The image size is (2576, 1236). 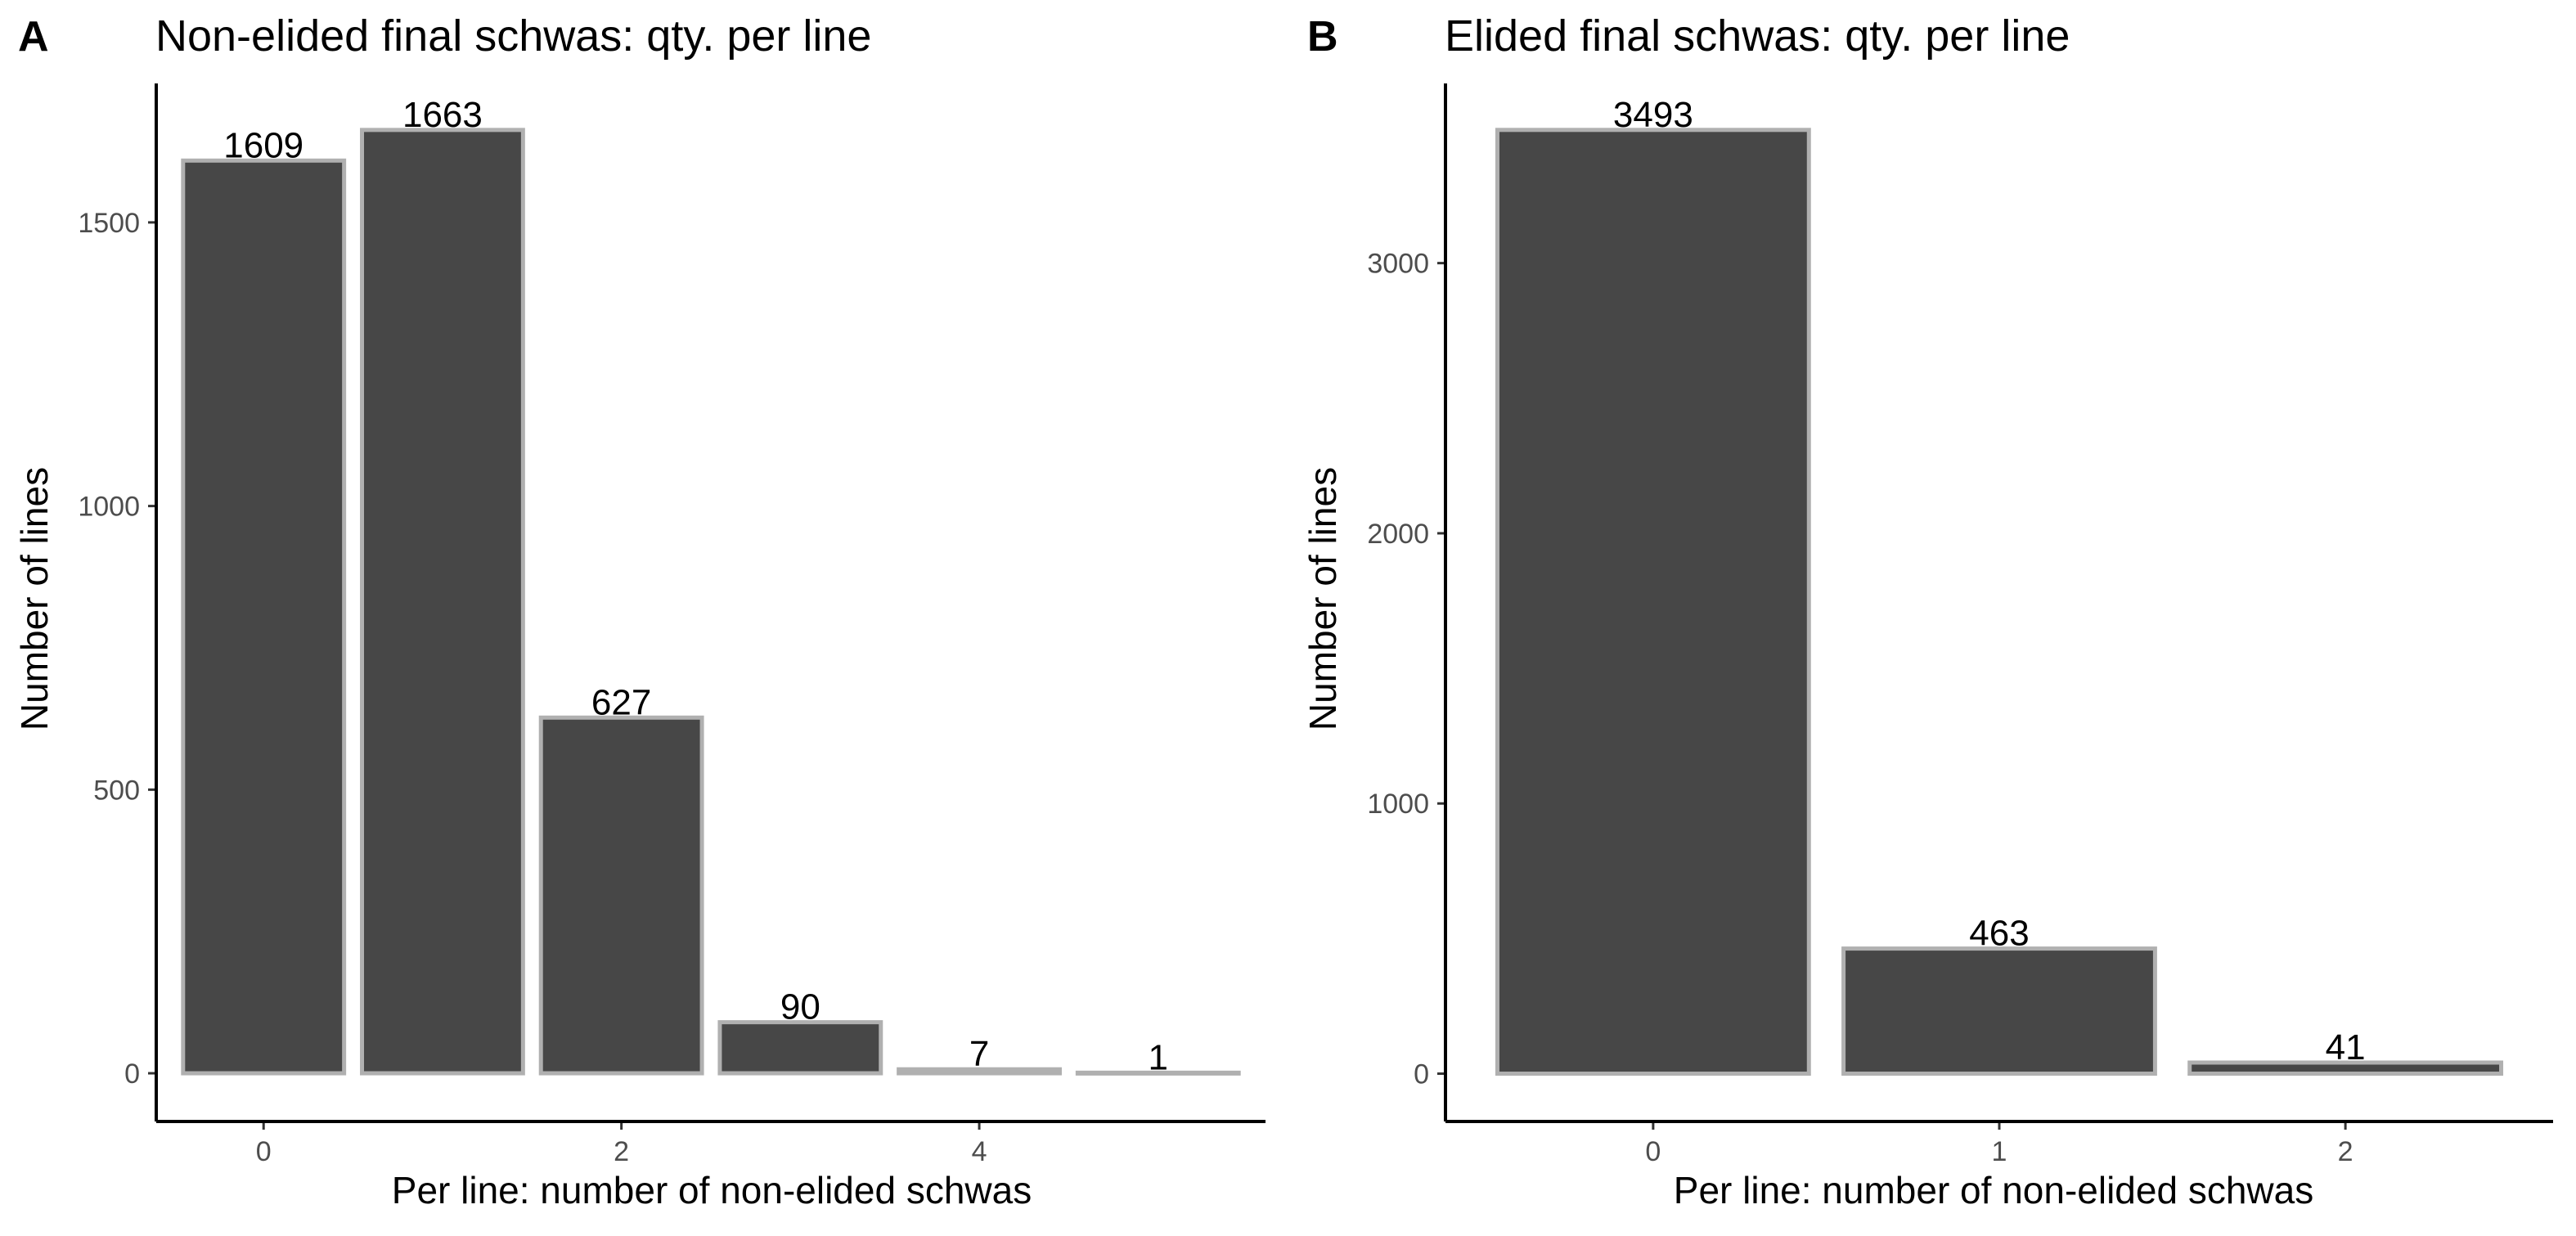 I want to click on data-label: 1, so click(x=1158, y=1057).